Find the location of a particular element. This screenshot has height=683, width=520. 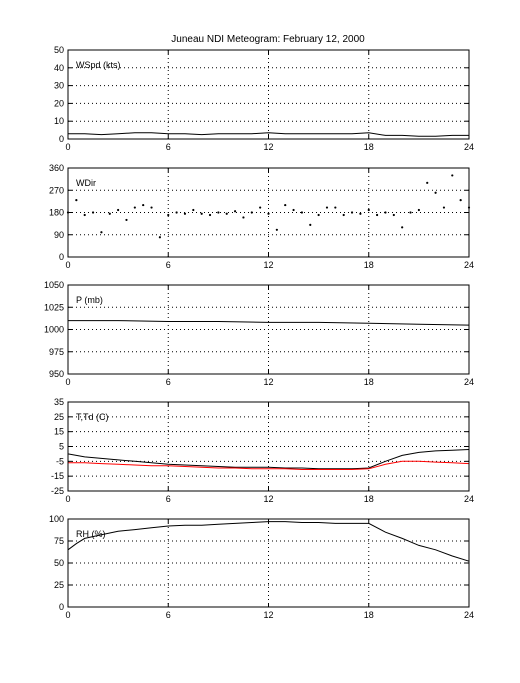

y-tick-label: 1050 is located at coordinates (54, 285).